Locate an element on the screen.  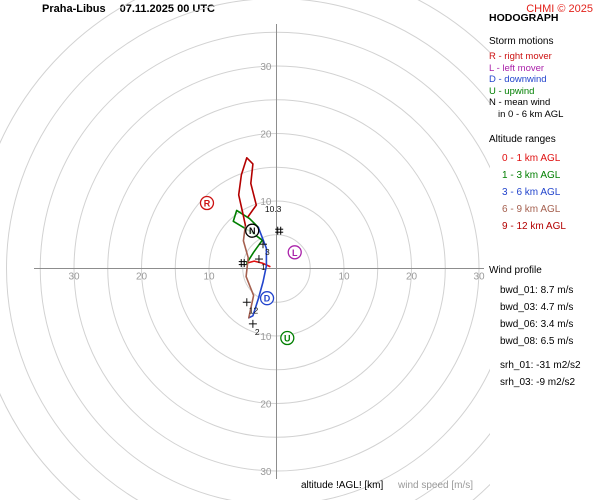
wind-trace-6-9-km-agl is located at coordinates (248, 271).